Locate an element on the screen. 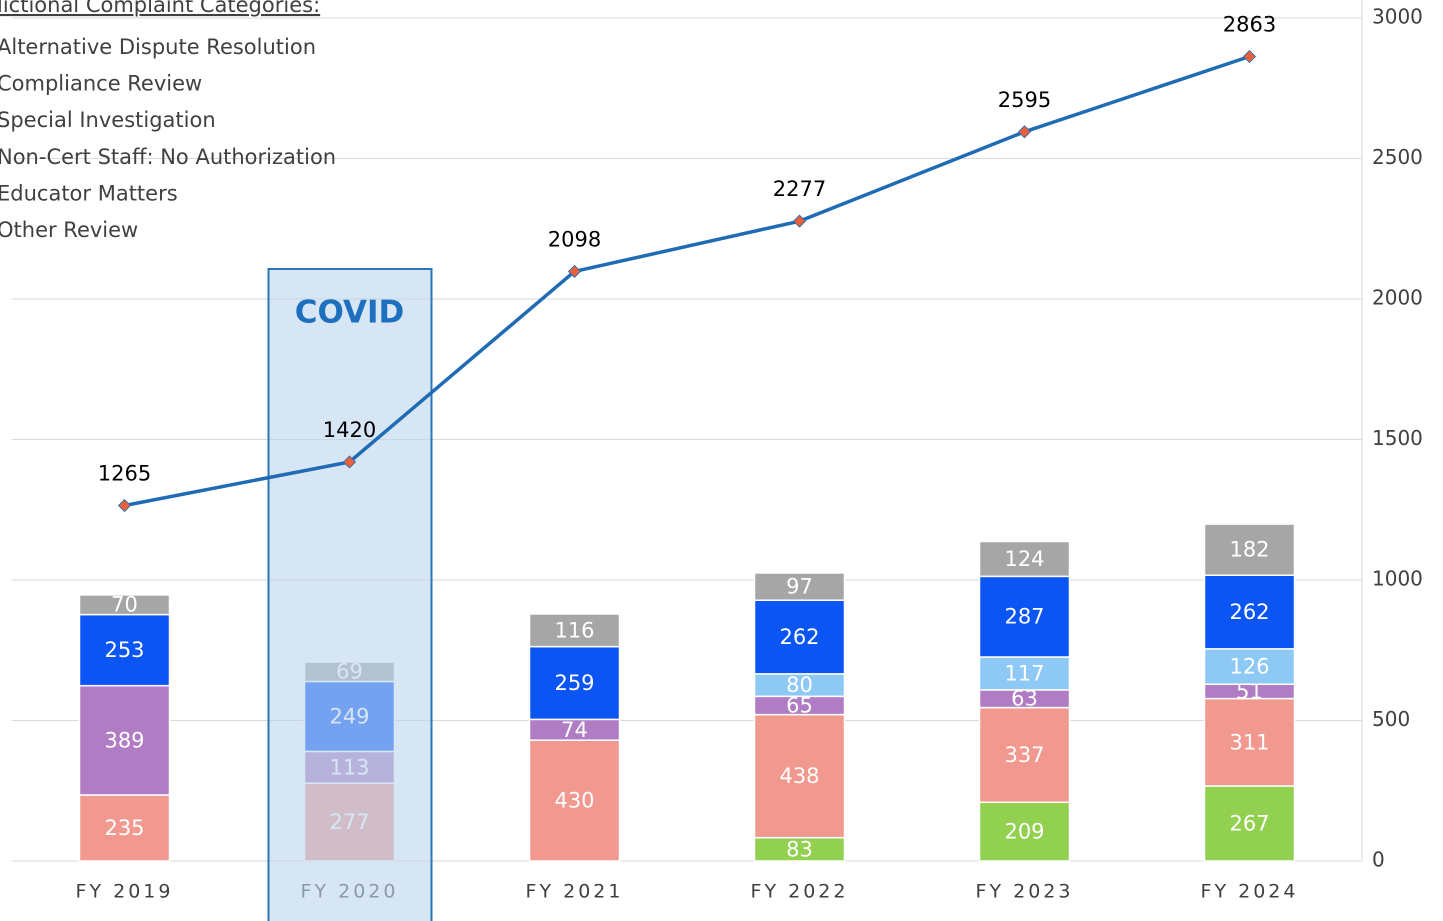 This screenshot has width=1443, height=921. value-label: 97 is located at coordinates (799, 587).